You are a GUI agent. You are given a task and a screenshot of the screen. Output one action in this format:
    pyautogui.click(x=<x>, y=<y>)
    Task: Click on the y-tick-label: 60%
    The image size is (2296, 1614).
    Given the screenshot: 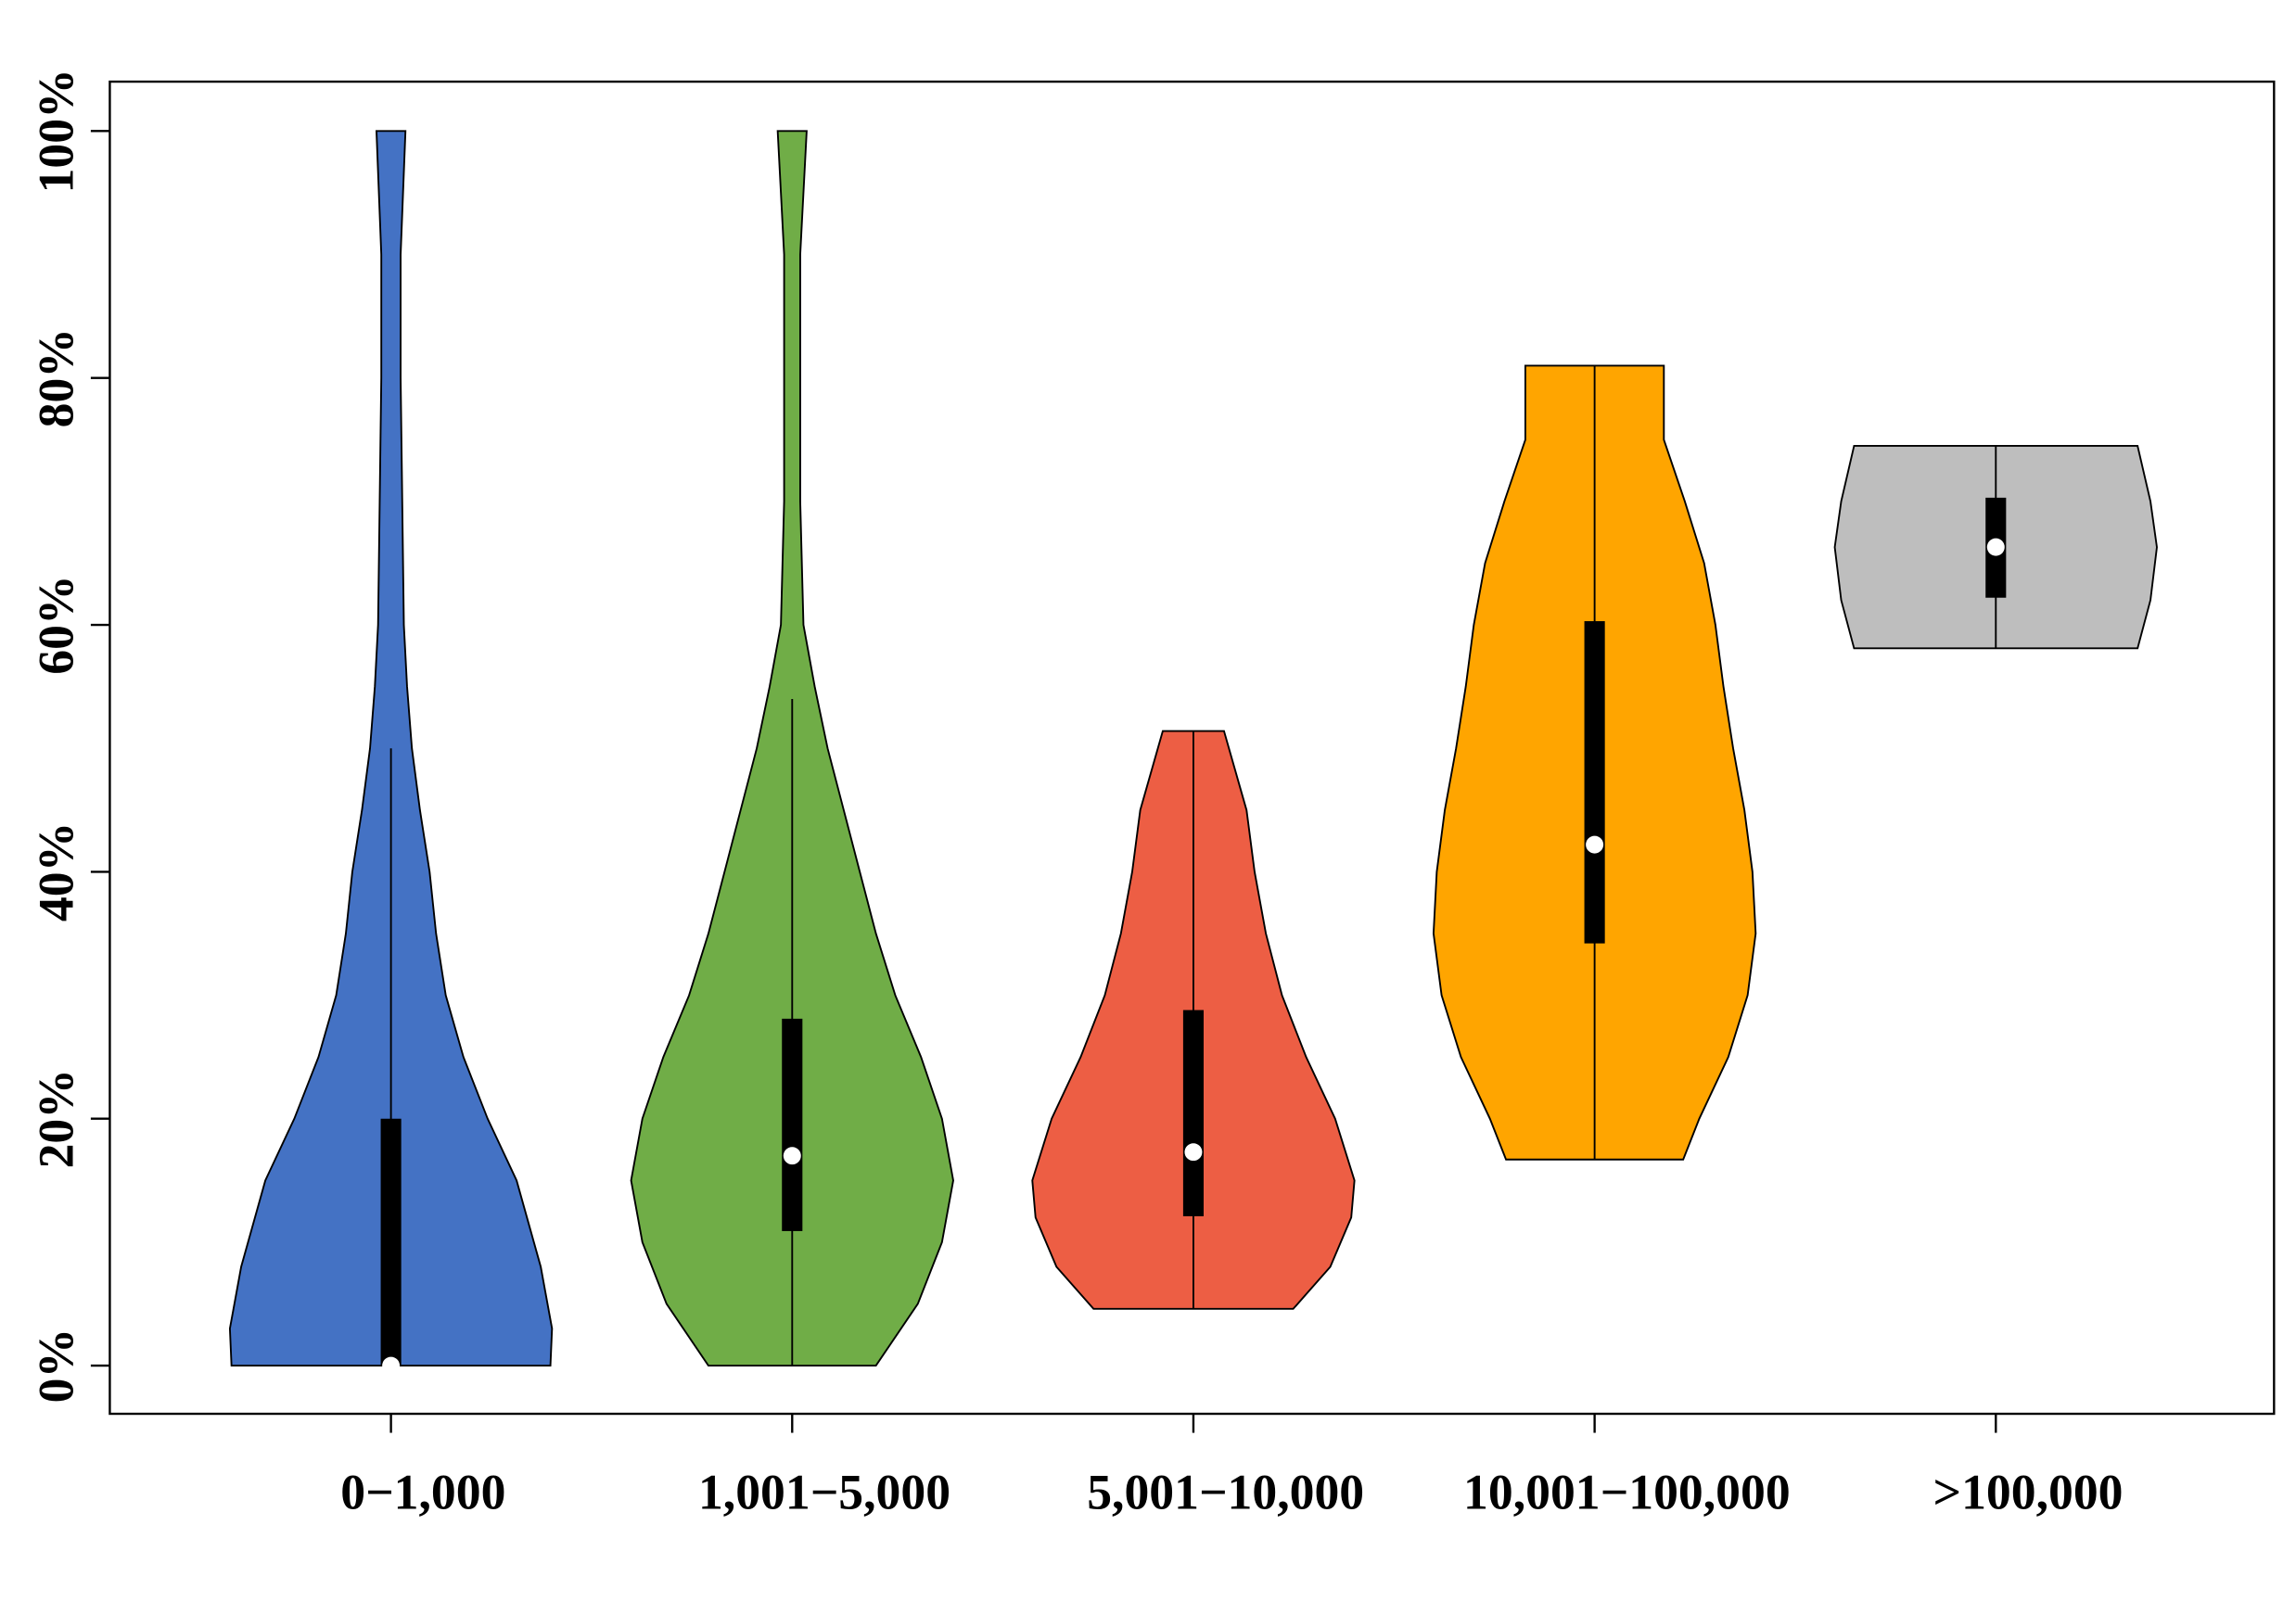 What is the action you would take?
    pyautogui.click(x=56, y=624)
    